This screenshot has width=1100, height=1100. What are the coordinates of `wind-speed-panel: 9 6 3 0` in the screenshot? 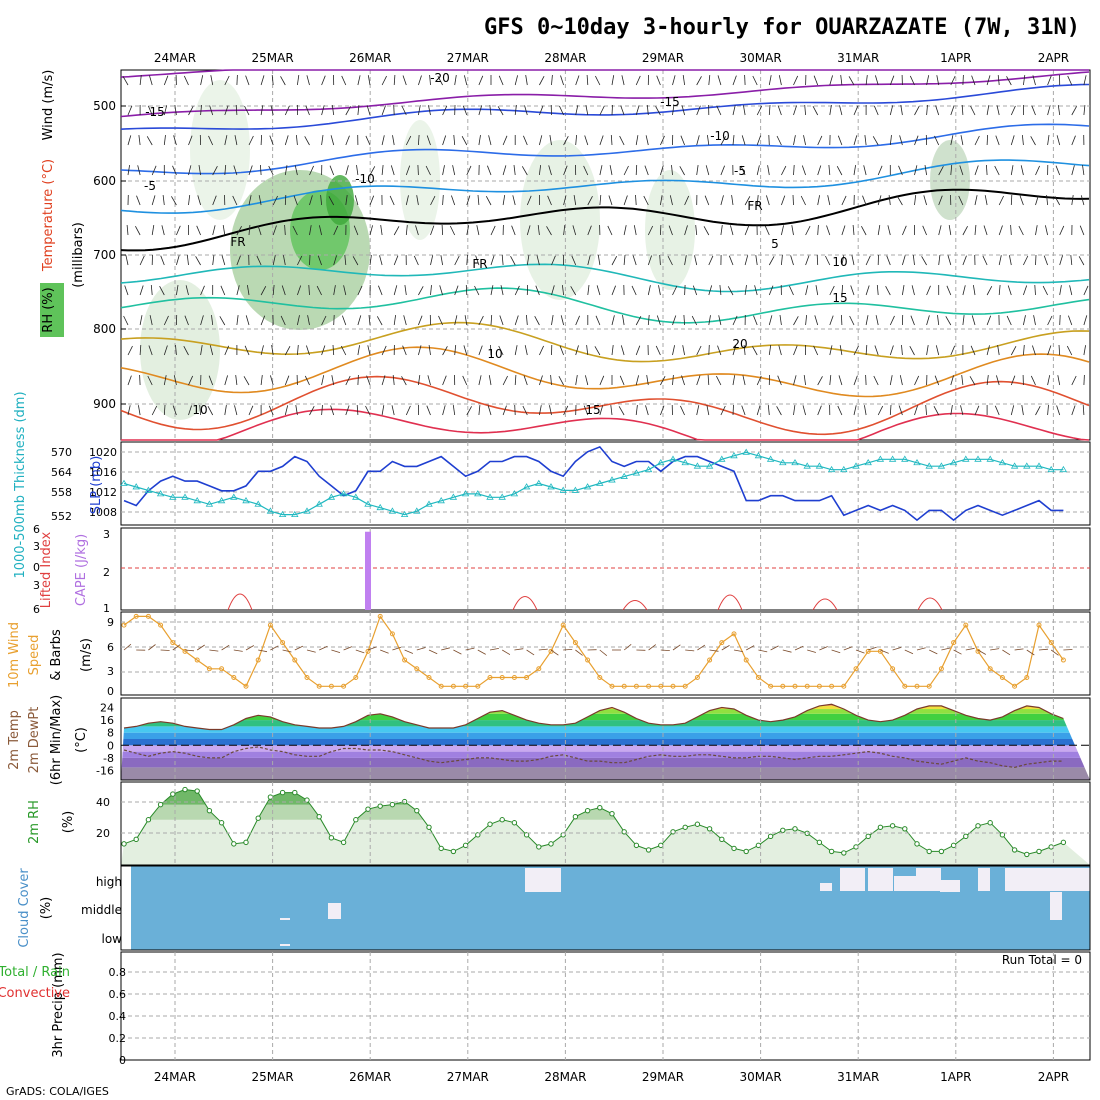 It's located at (599, 654).